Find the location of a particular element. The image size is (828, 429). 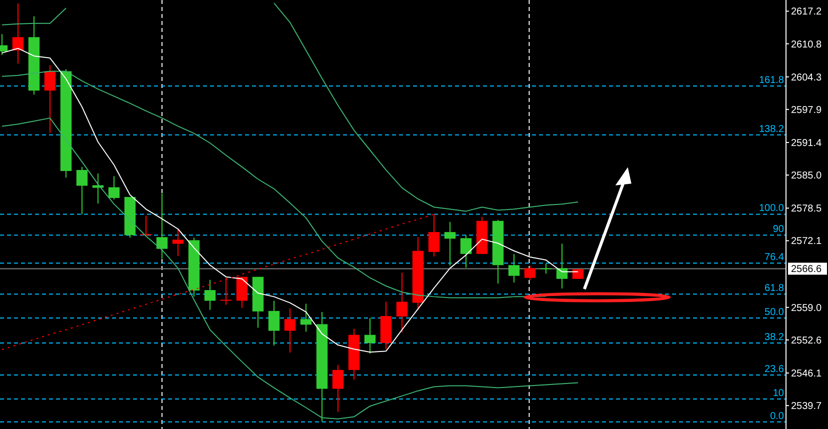

annotation: 61.8 is located at coordinates (774, 288).